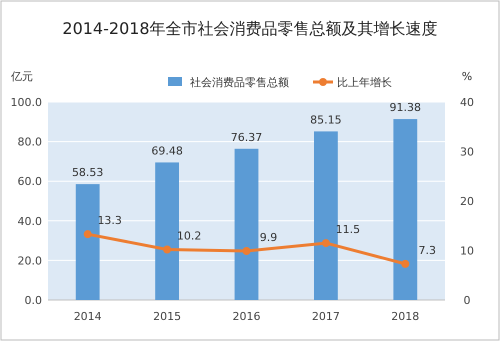 This screenshot has height=341, width=500. What do you see at coordinates (250, 29) in the screenshot?
I see `title: 2014-2018年全市社会消费品零售总额及其增长速度` at bounding box center [250, 29].